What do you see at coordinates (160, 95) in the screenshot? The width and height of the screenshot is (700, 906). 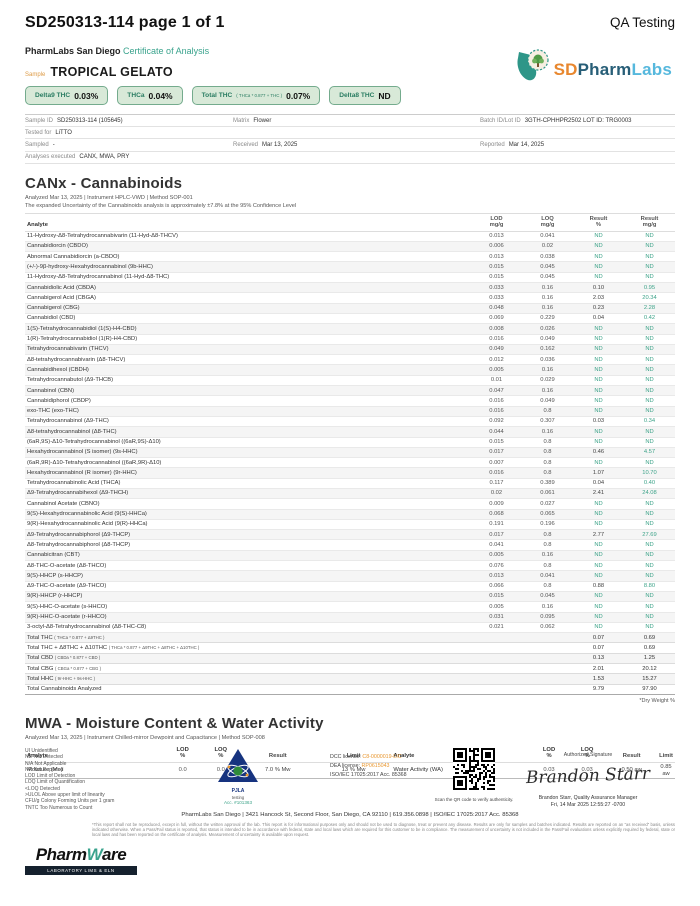 I see `badge-value: 0.04%` at bounding box center [160, 95].